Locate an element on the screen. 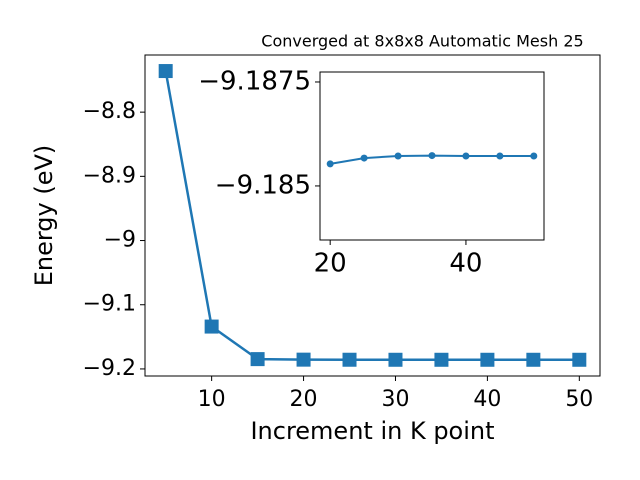 The height and width of the screenshot is (480, 640). x-axis-label: Increment in K point is located at coordinates (372, 431).